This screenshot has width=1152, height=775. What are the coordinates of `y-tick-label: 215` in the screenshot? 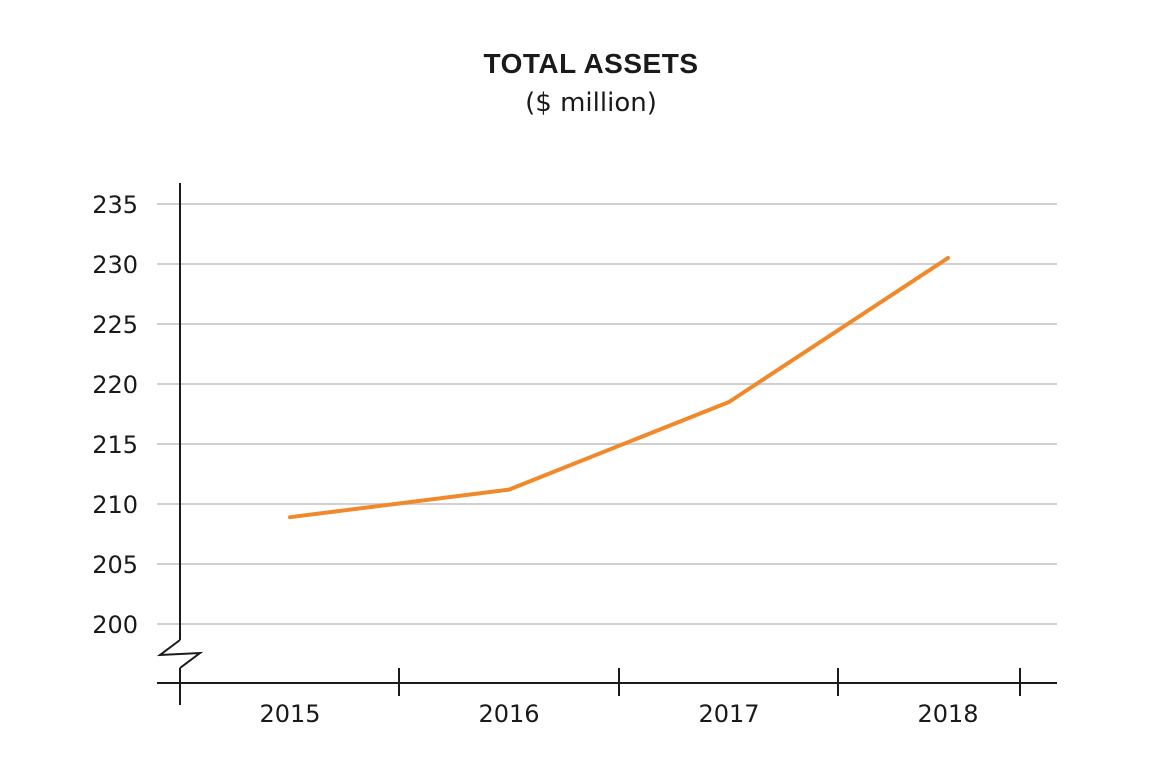 It's located at (115, 445).